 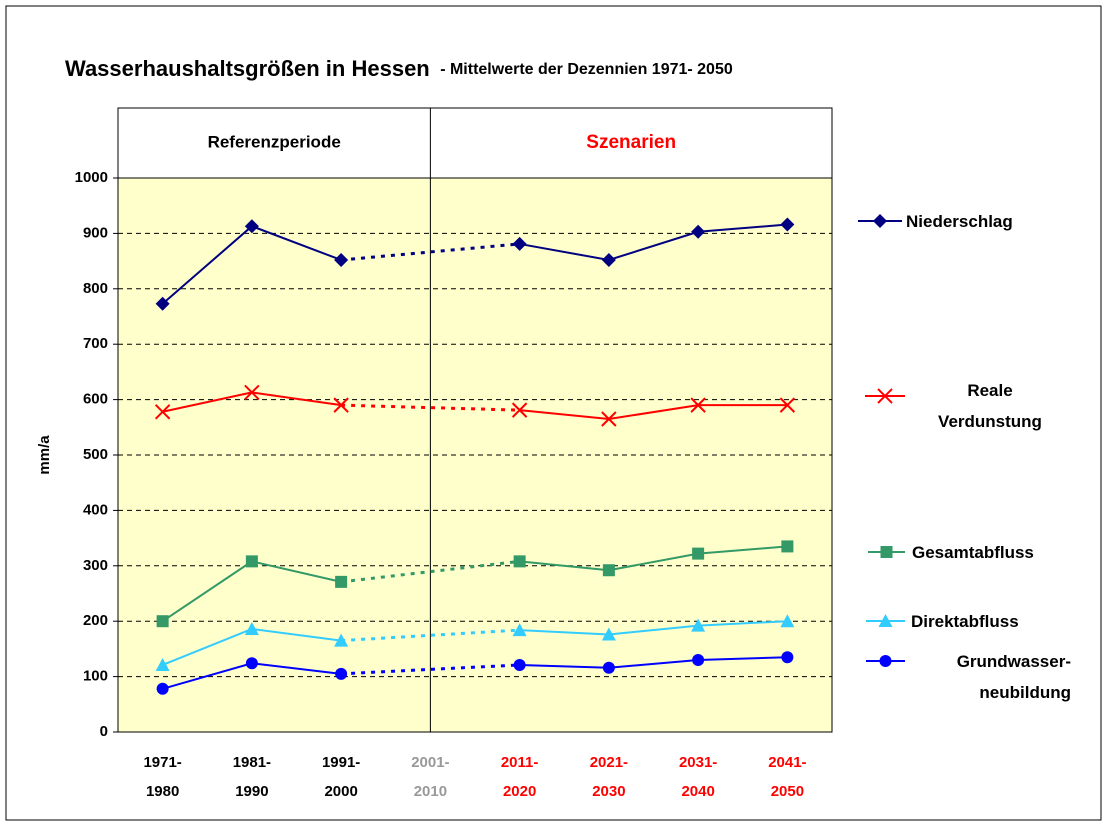 I want to click on x-tick-label: 2021- 2030, so click(x=609, y=777).